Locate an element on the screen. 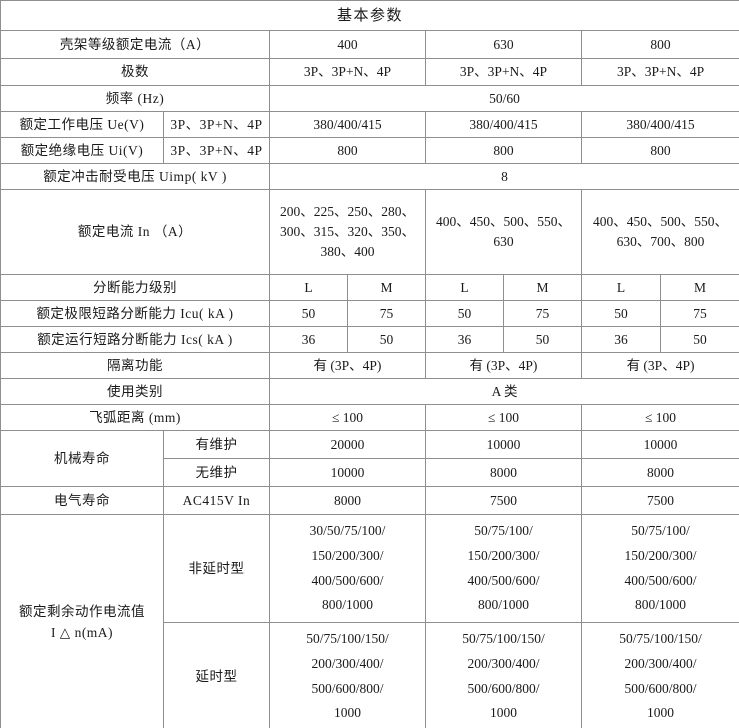 This screenshot has width=739, height=728. label-residual-current-line1: 额定剩余动作电流值 is located at coordinates (82, 612).